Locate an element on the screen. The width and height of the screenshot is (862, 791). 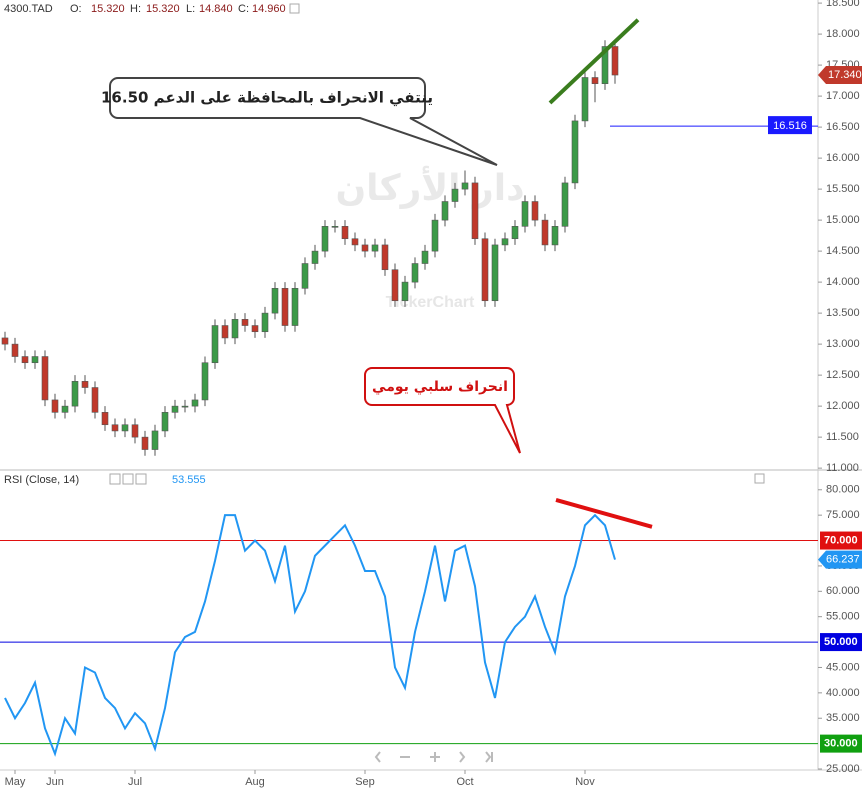
y-tick-label: 17.000 is located at coordinates (843, 96).